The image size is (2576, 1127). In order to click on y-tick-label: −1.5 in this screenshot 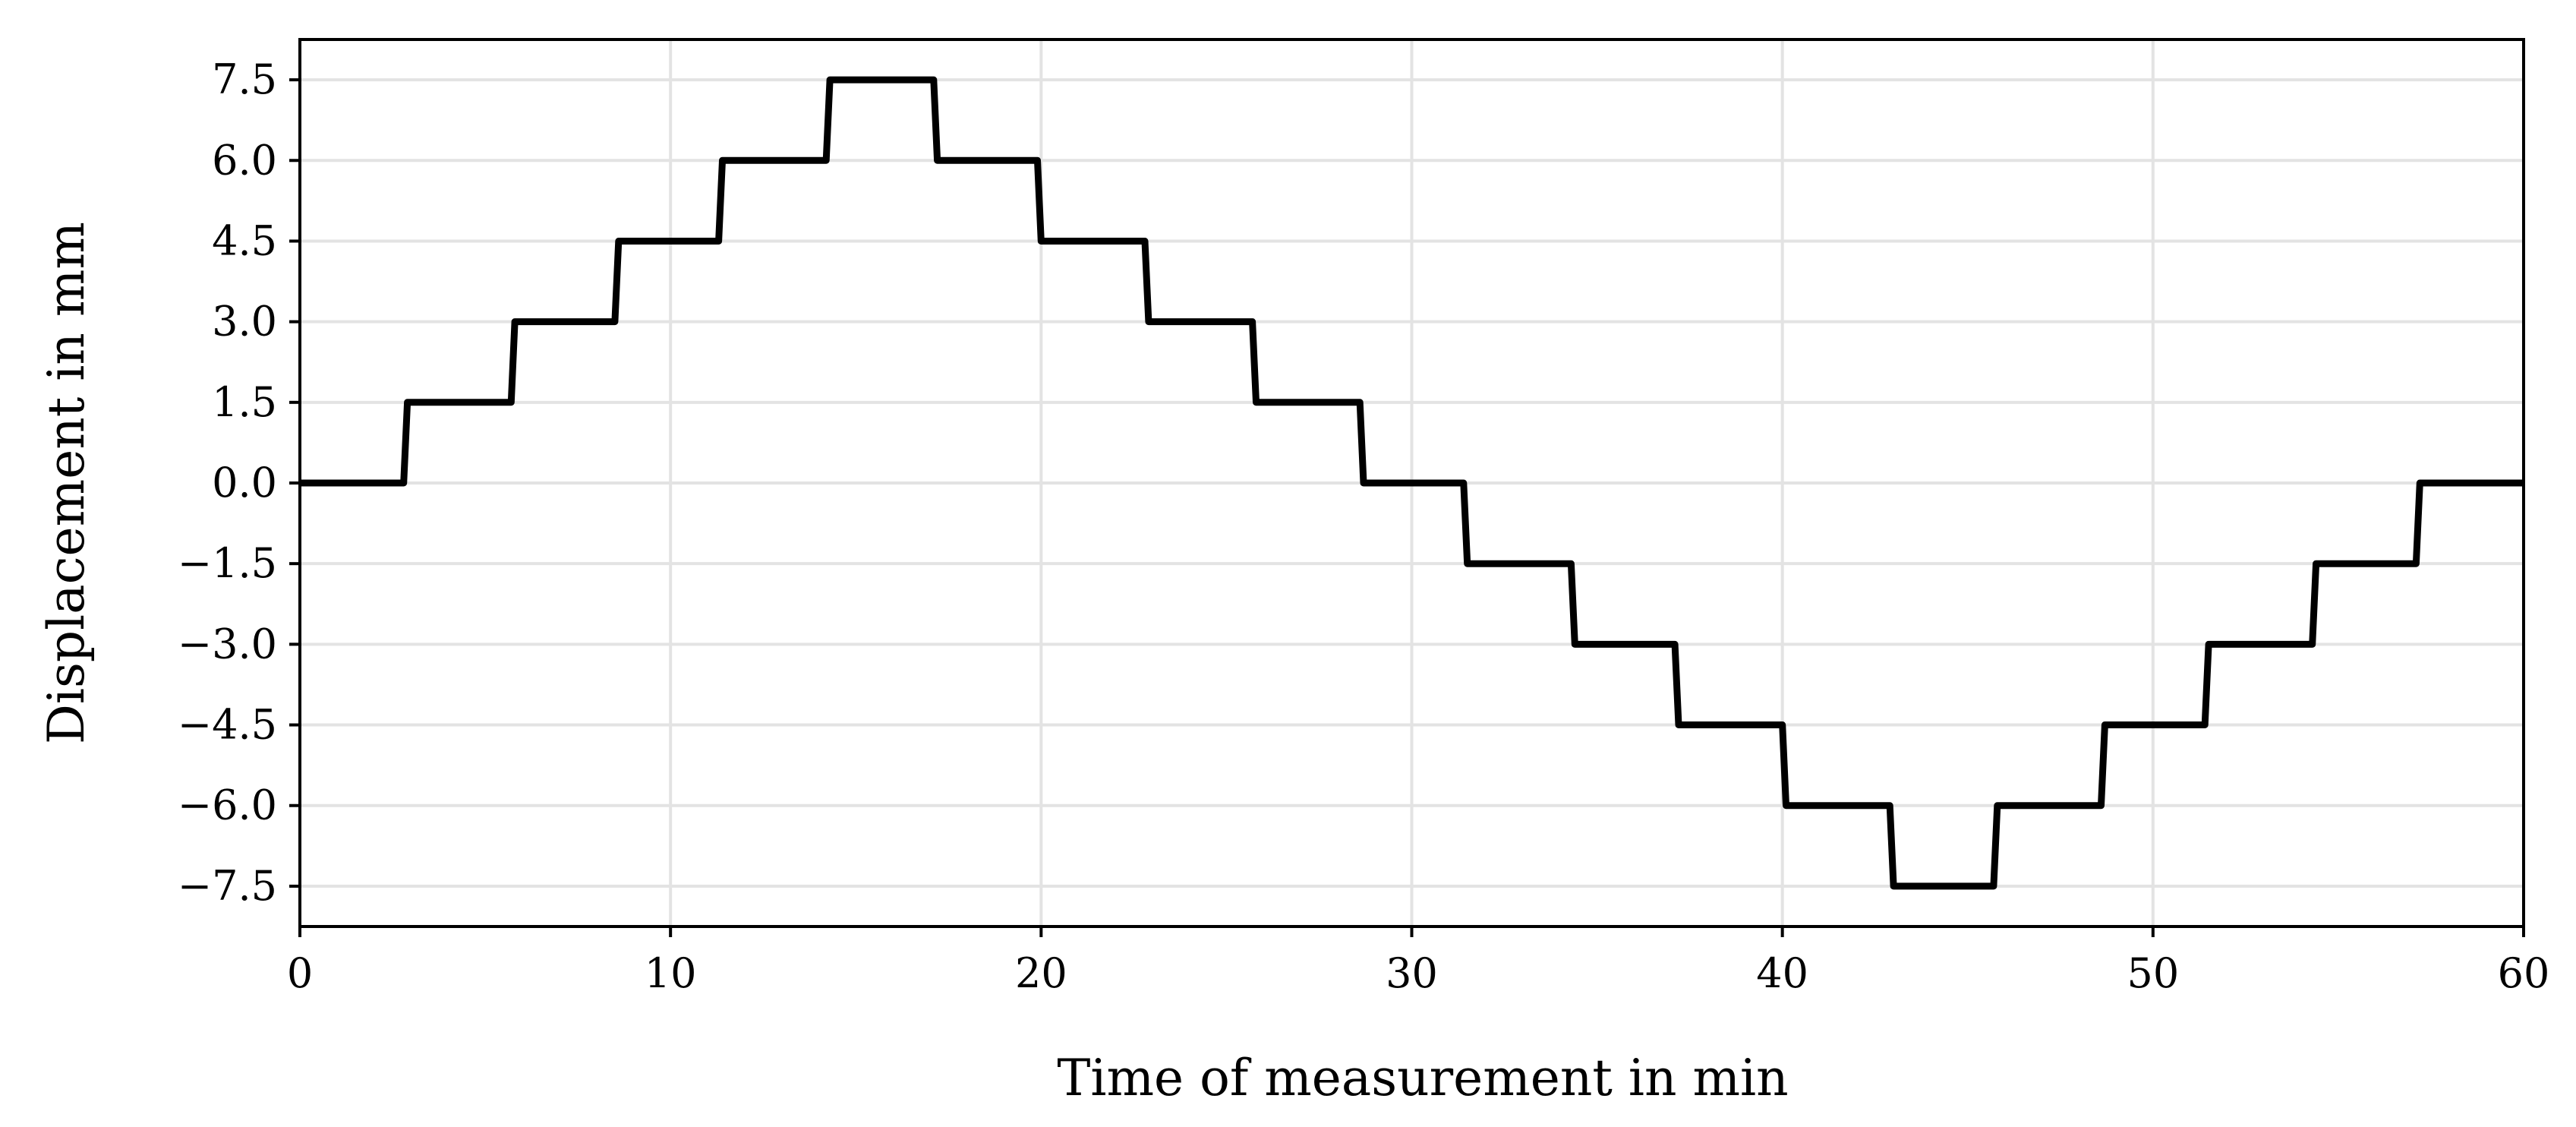, I will do `click(227, 563)`.